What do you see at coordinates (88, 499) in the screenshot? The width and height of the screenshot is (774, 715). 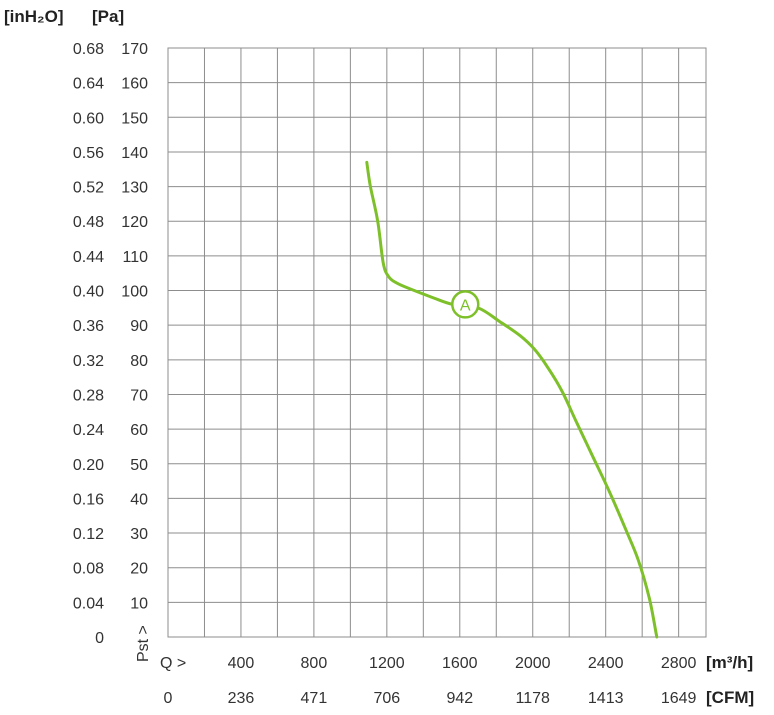 I see `inh2o-tick-label: 0.16` at bounding box center [88, 499].